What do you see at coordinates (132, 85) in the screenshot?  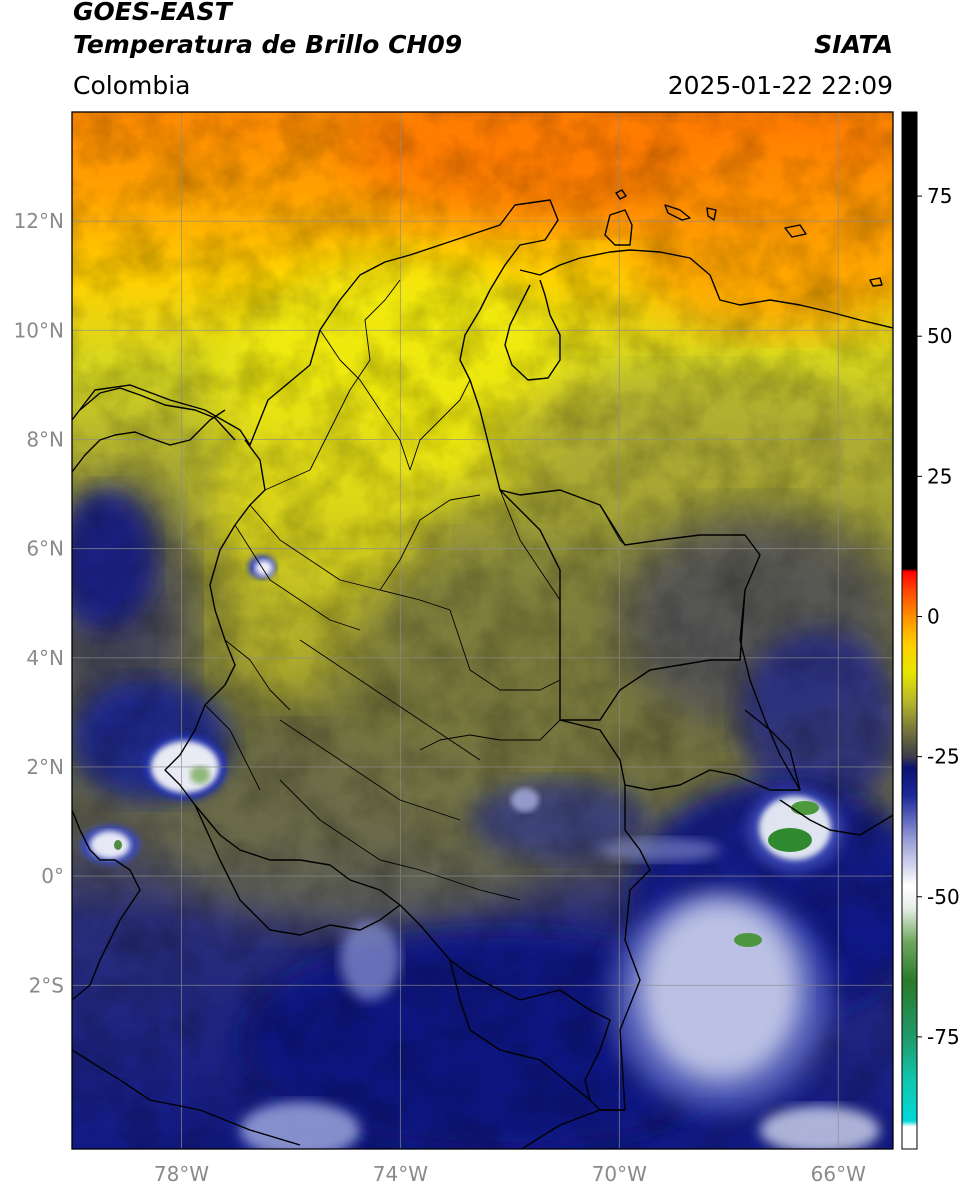 I see `region-label: Colombia` at bounding box center [132, 85].